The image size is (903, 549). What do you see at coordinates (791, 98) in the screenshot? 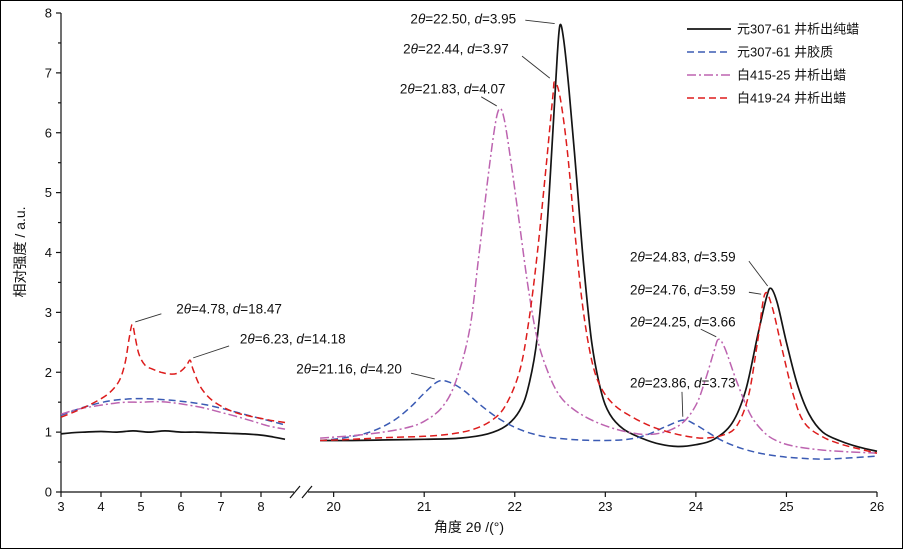
I see `legend-label-3: 白419-24 井析出蜡` at bounding box center [791, 98].